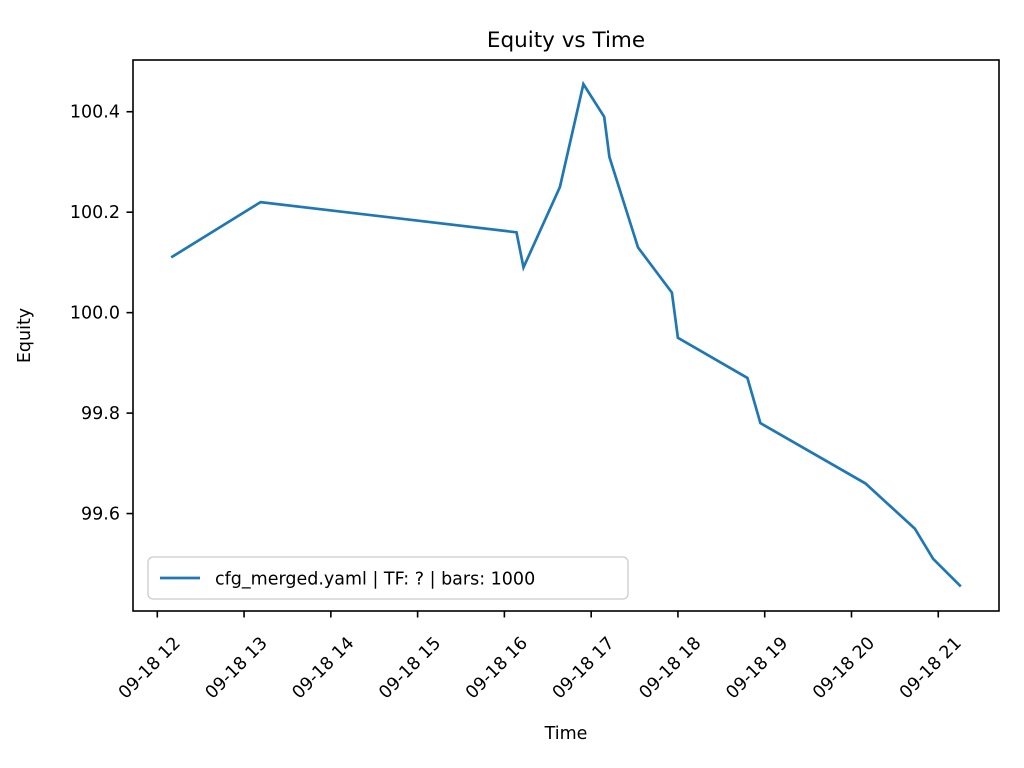  What do you see at coordinates (671, 668) in the screenshot?
I see `x-tick-label: 09-18 18` at bounding box center [671, 668].